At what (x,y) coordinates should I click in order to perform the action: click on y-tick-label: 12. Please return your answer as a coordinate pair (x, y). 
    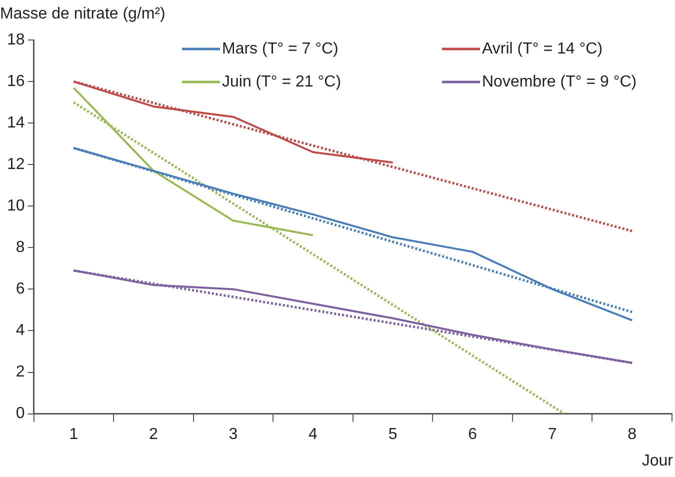
    Looking at the image, I should click on (16, 165).